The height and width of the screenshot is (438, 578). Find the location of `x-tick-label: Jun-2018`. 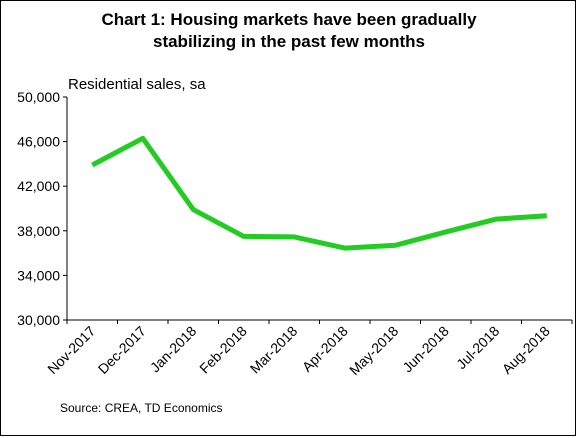

x-tick-label: Jun-2018 is located at coordinates (425, 349).